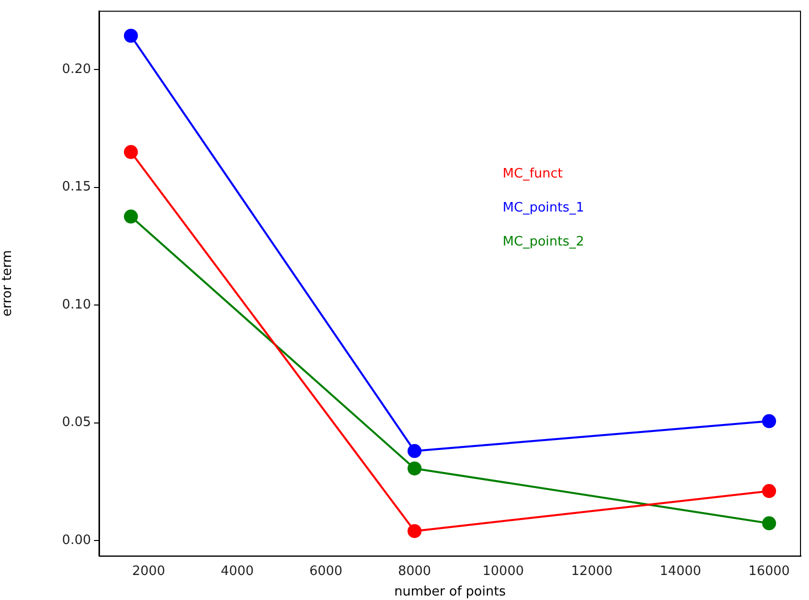  What do you see at coordinates (76, 70) in the screenshot?
I see `y-tick-label: 0.20` at bounding box center [76, 70].